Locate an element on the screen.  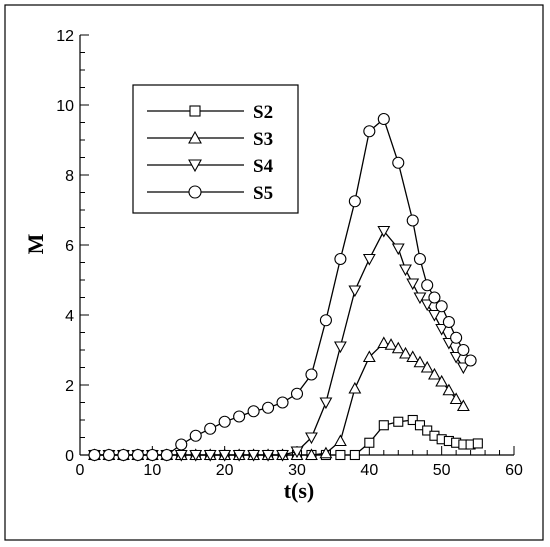
legend-label: S2 is located at coordinates (263, 112).